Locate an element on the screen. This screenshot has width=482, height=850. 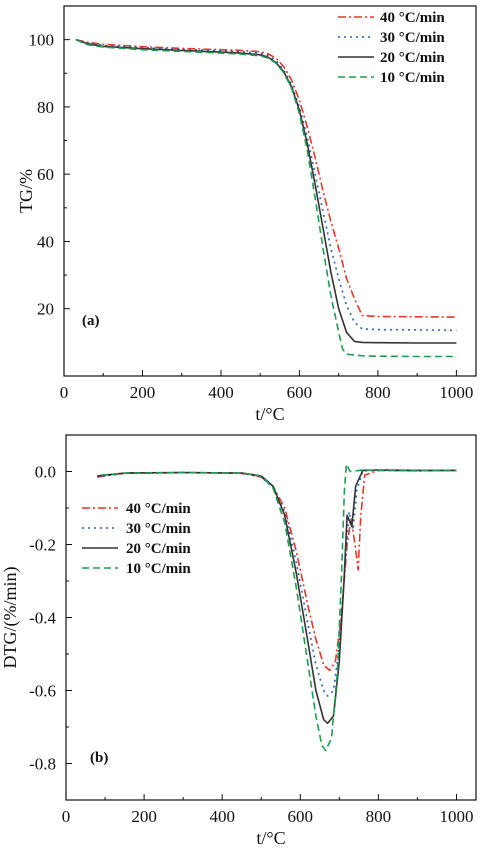
y-tick-label: -0.6 is located at coordinates (42, 691).